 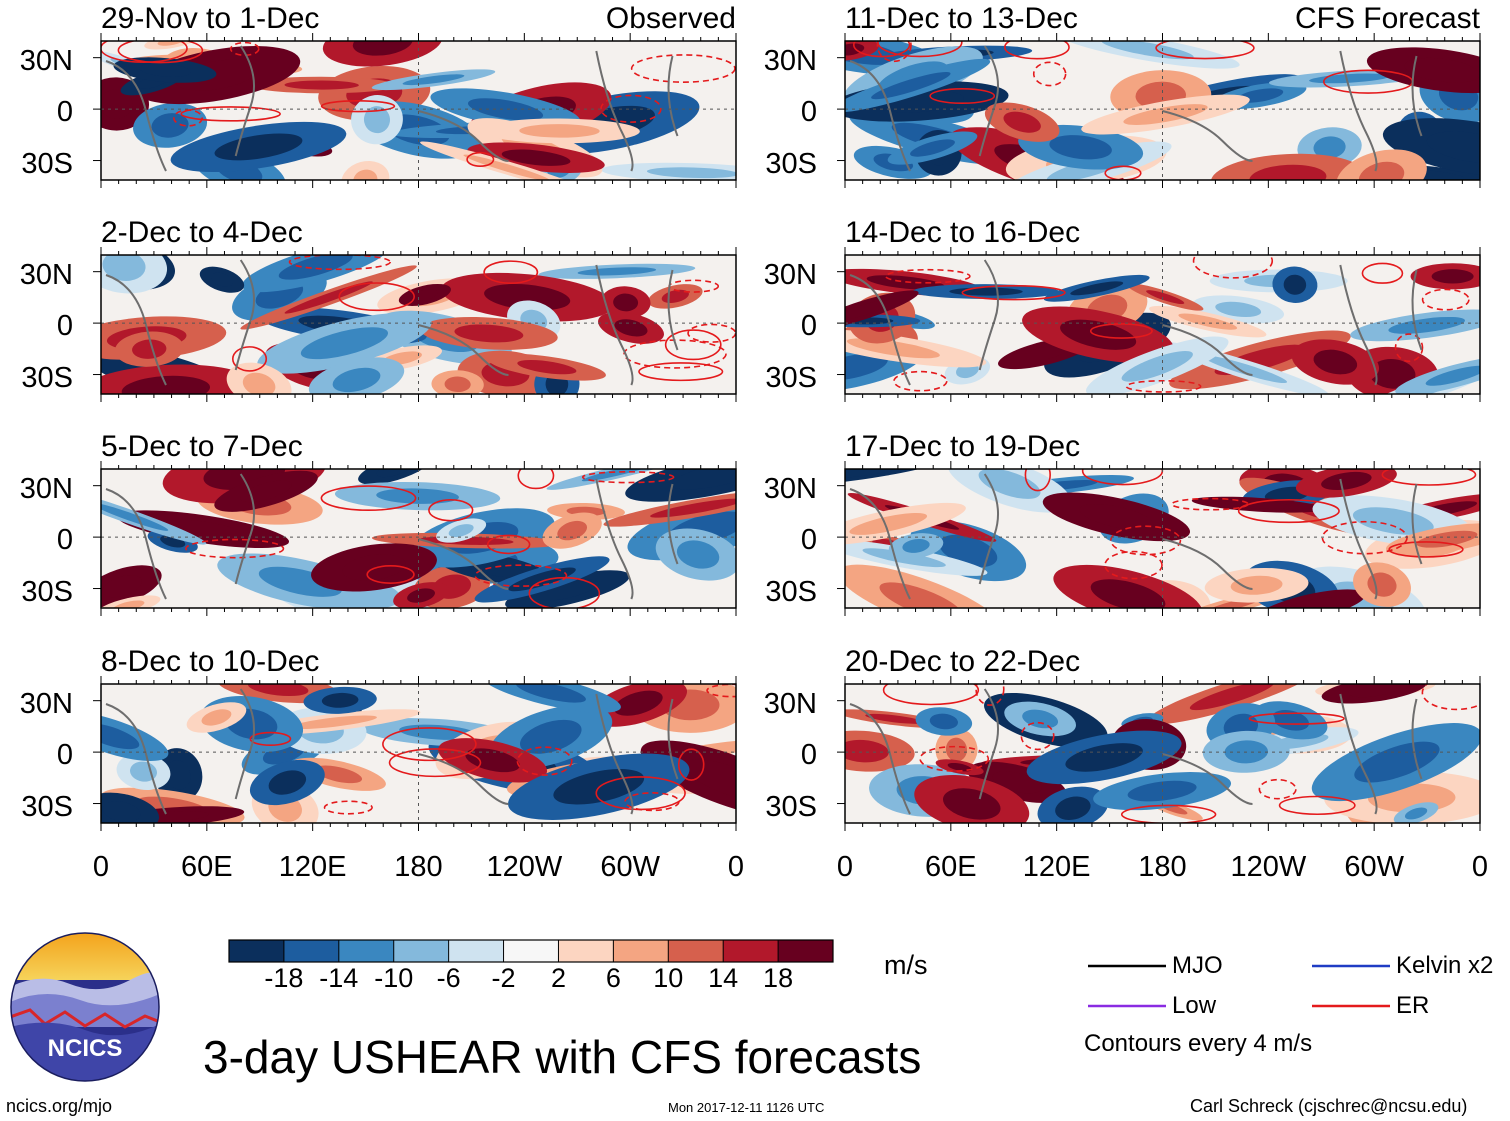 What do you see at coordinates (808, 326) in the screenshot?
I see `lat-label: 0` at bounding box center [808, 326].